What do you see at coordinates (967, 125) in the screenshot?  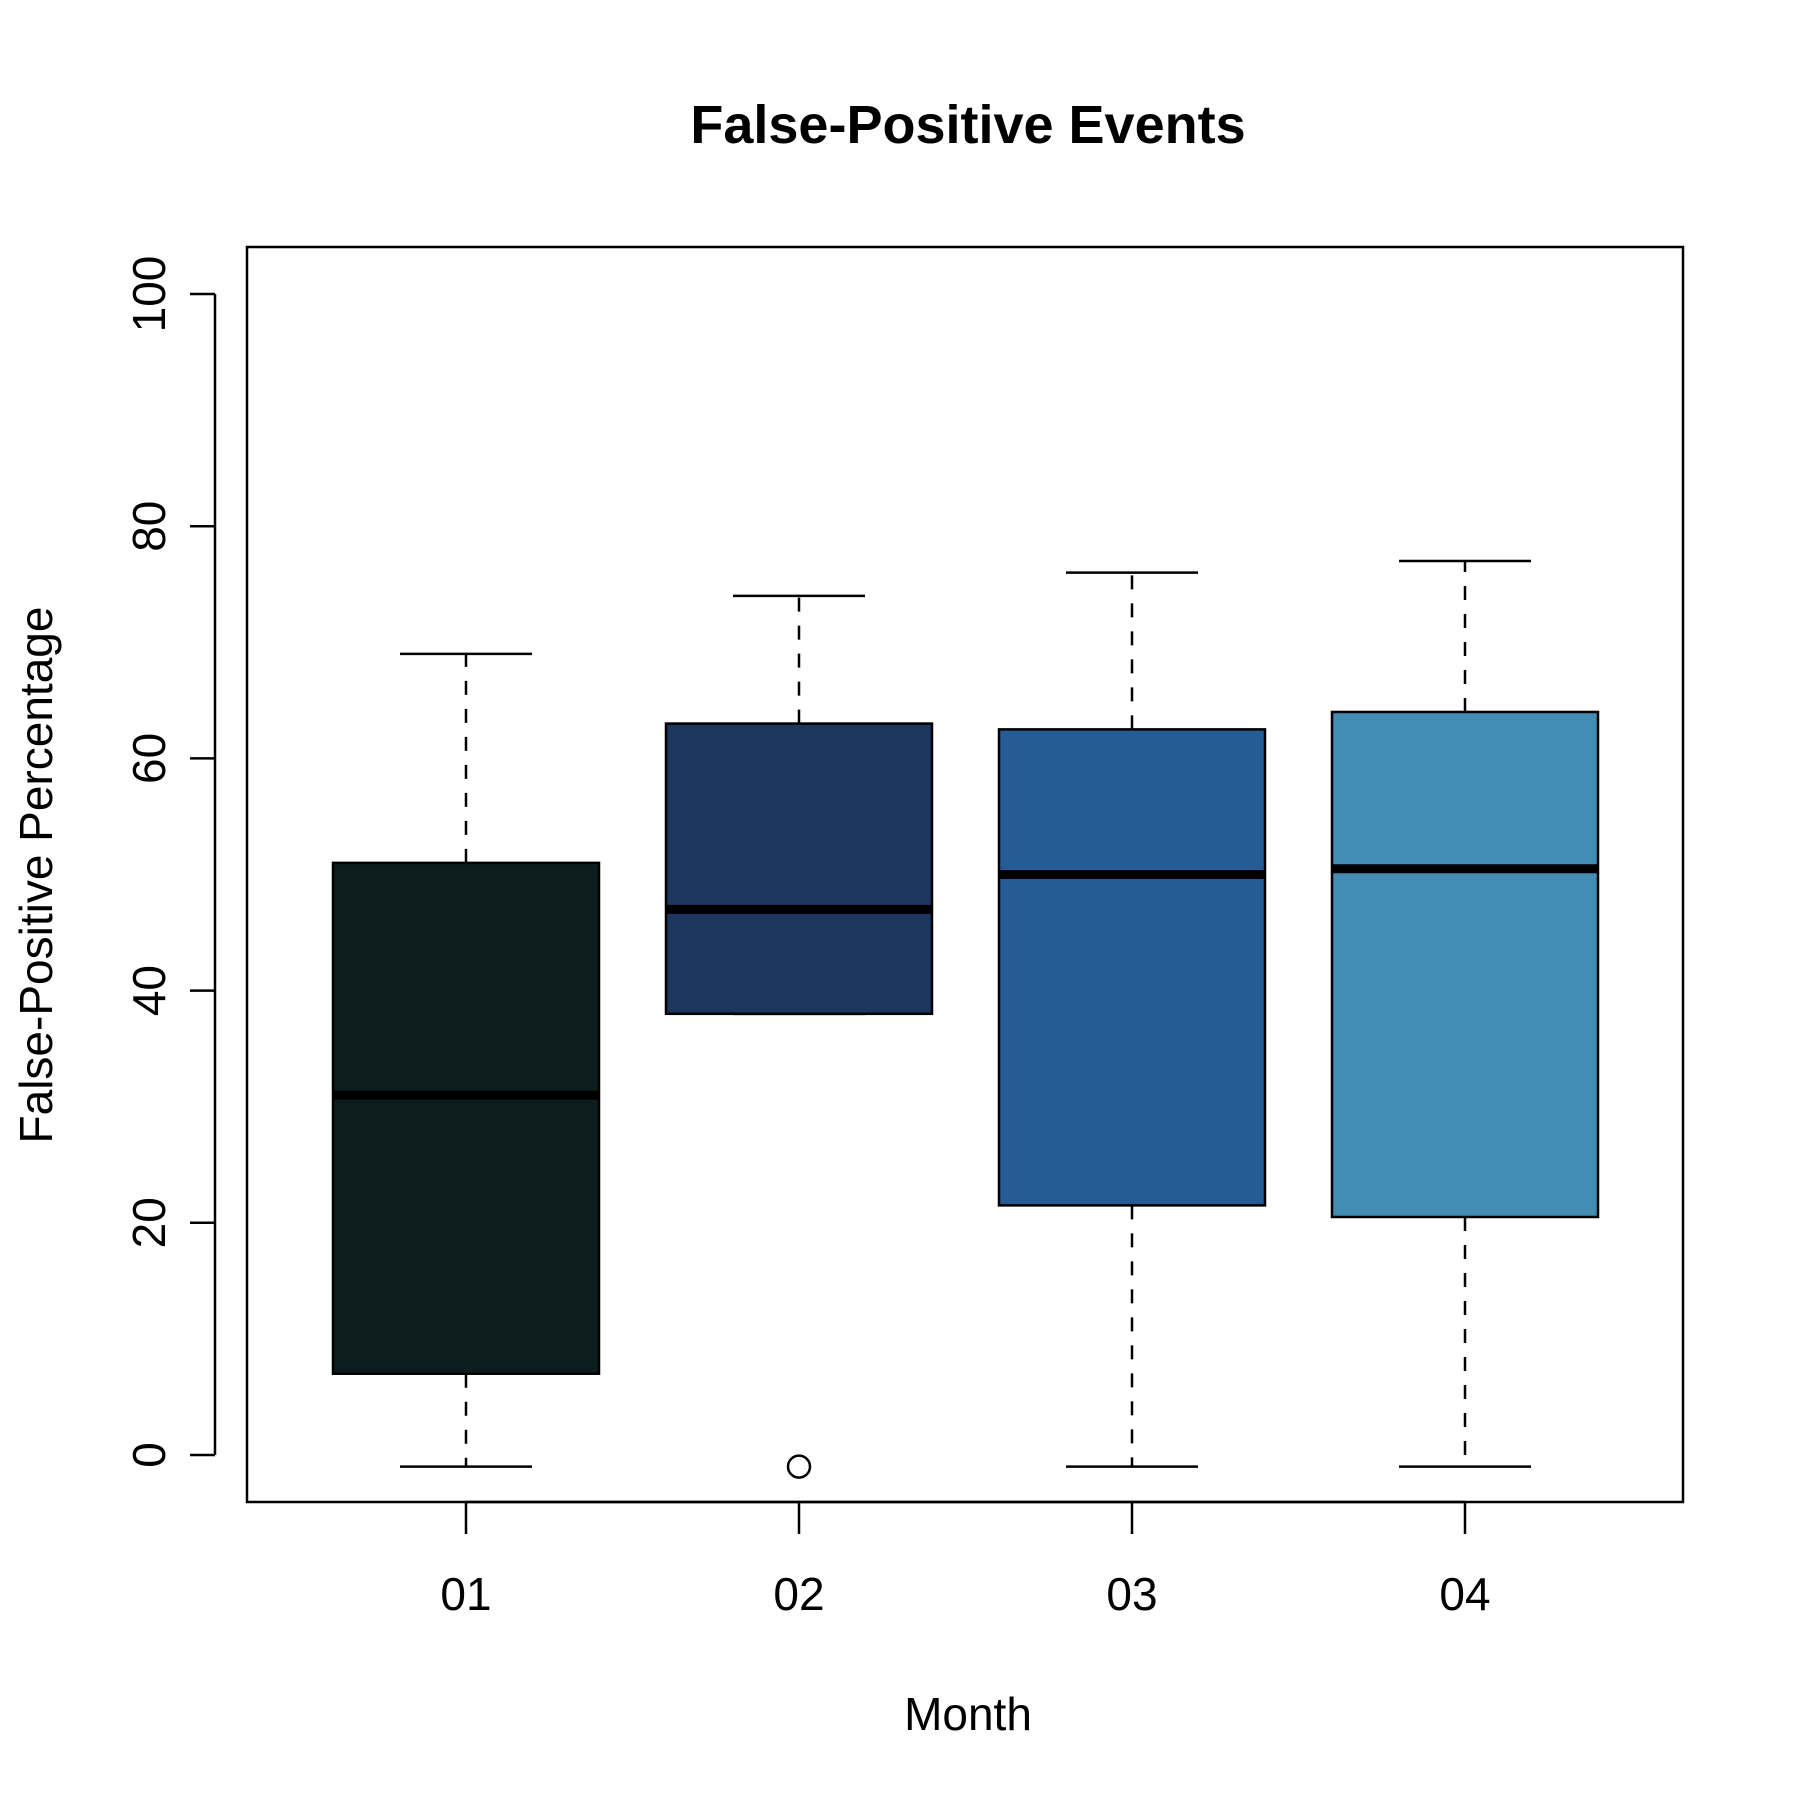 I see `chart-title: False-Positive Events` at bounding box center [967, 125].